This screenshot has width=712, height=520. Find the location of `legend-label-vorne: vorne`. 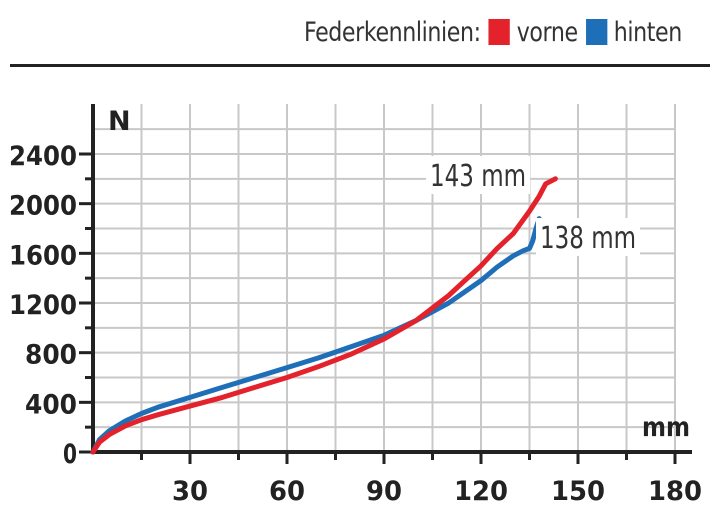

legend-label-vorne: vorne is located at coordinates (547, 32).